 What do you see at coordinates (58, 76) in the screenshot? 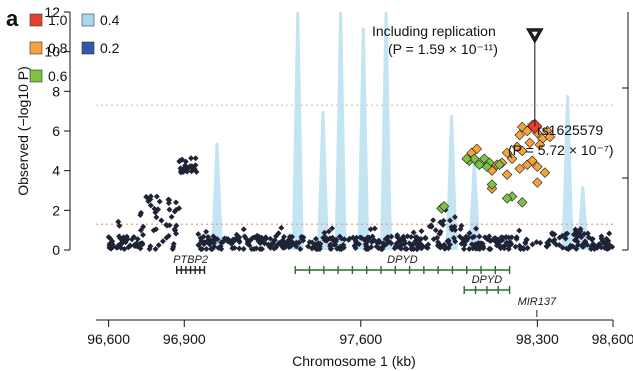
I see `legend-label: 0.6` at bounding box center [58, 76].